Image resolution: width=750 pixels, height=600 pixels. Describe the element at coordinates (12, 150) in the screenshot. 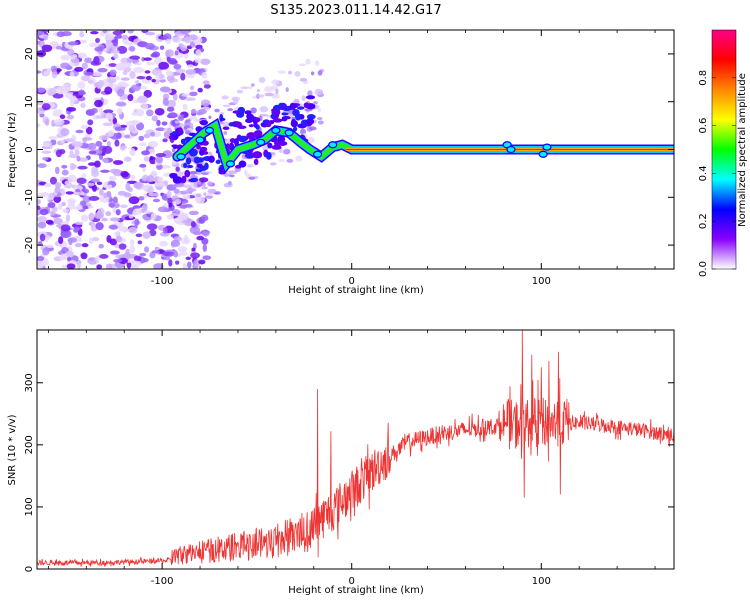

I see `heatmap-y-label: Frequency (Hz)` at that location.